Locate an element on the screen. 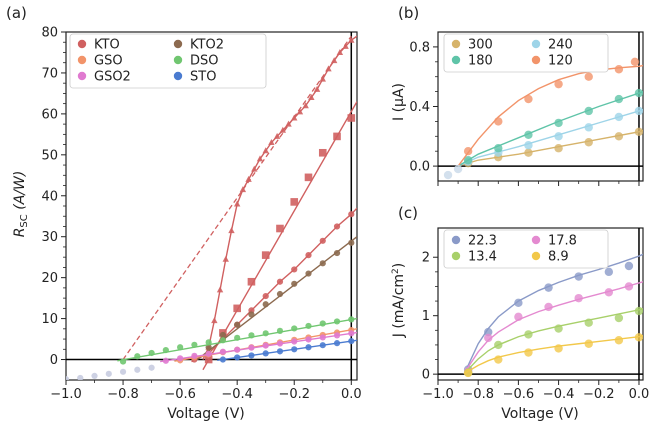 The width and height of the screenshot is (649, 424). legend-label: KTO is located at coordinates (107, 45).